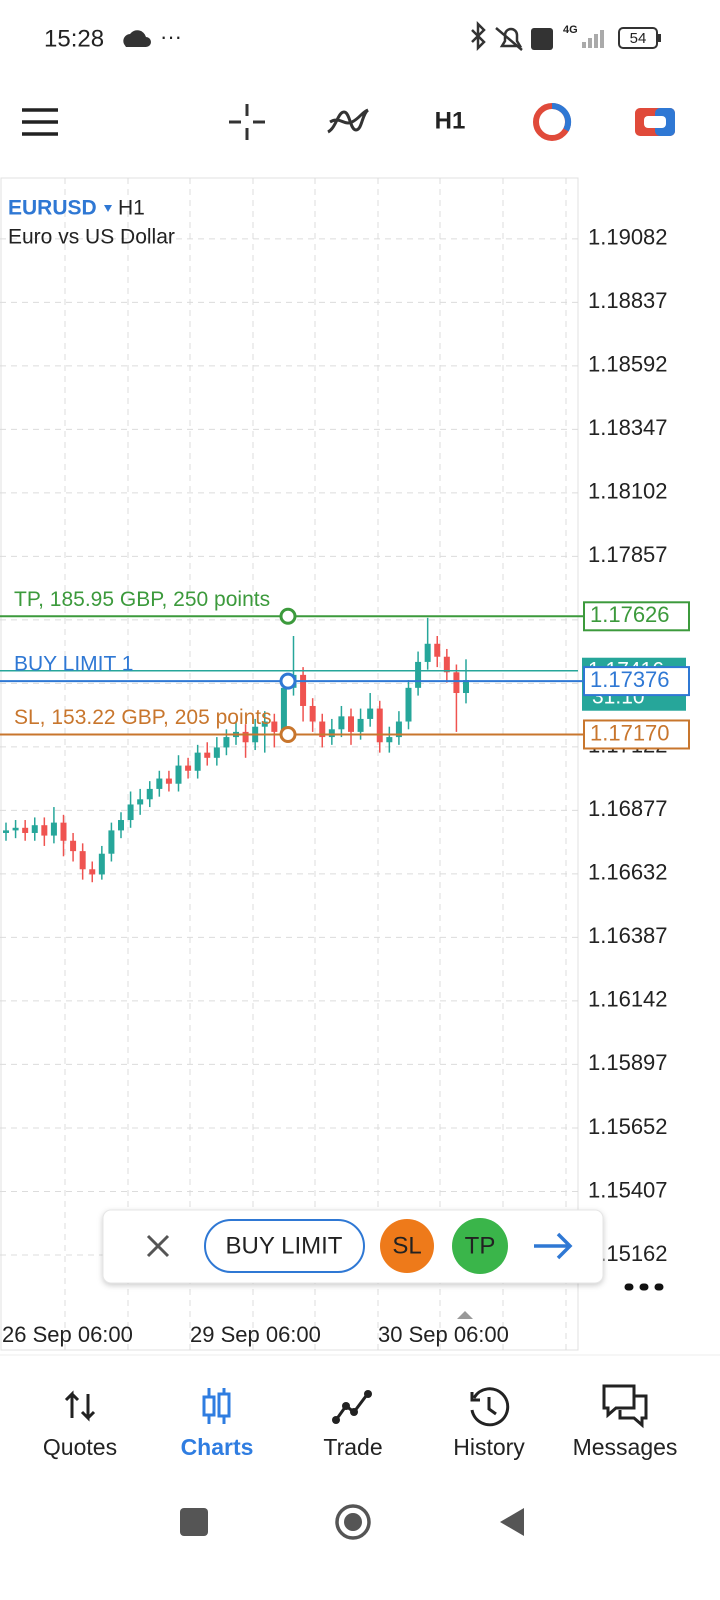  Describe the element at coordinates (443, 1334) in the screenshot. I see `x-tick-label: 30 Sep 06:00` at that location.